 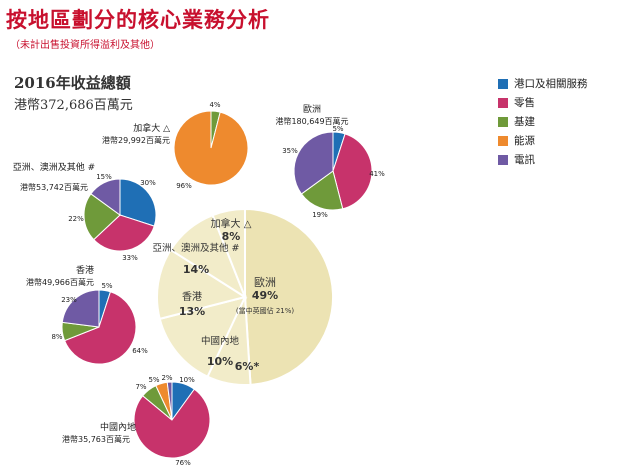 I want to click on pie-title: 亞洲、澳洲及其他 #, so click(x=54, y=167).